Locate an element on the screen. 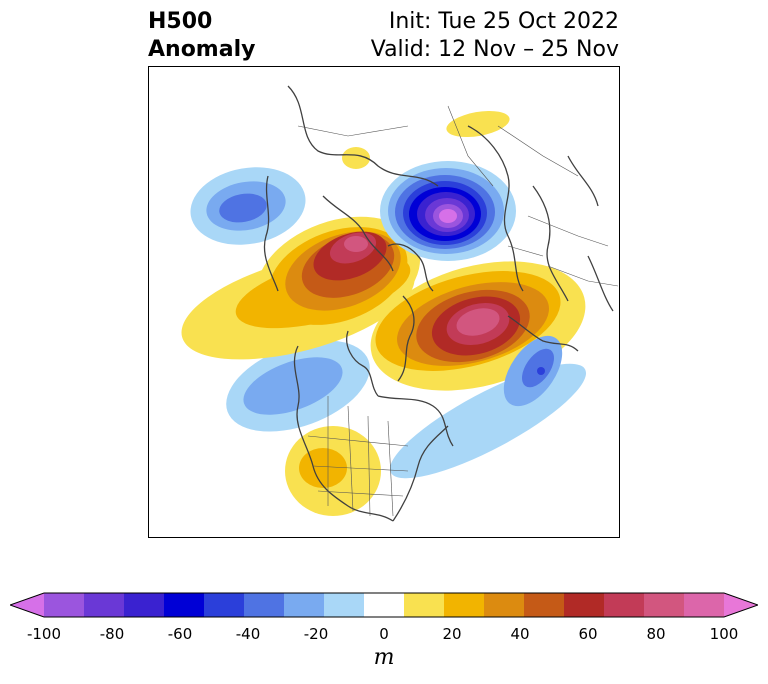  title-field: Anomaly is located at coordinates (202, 49).